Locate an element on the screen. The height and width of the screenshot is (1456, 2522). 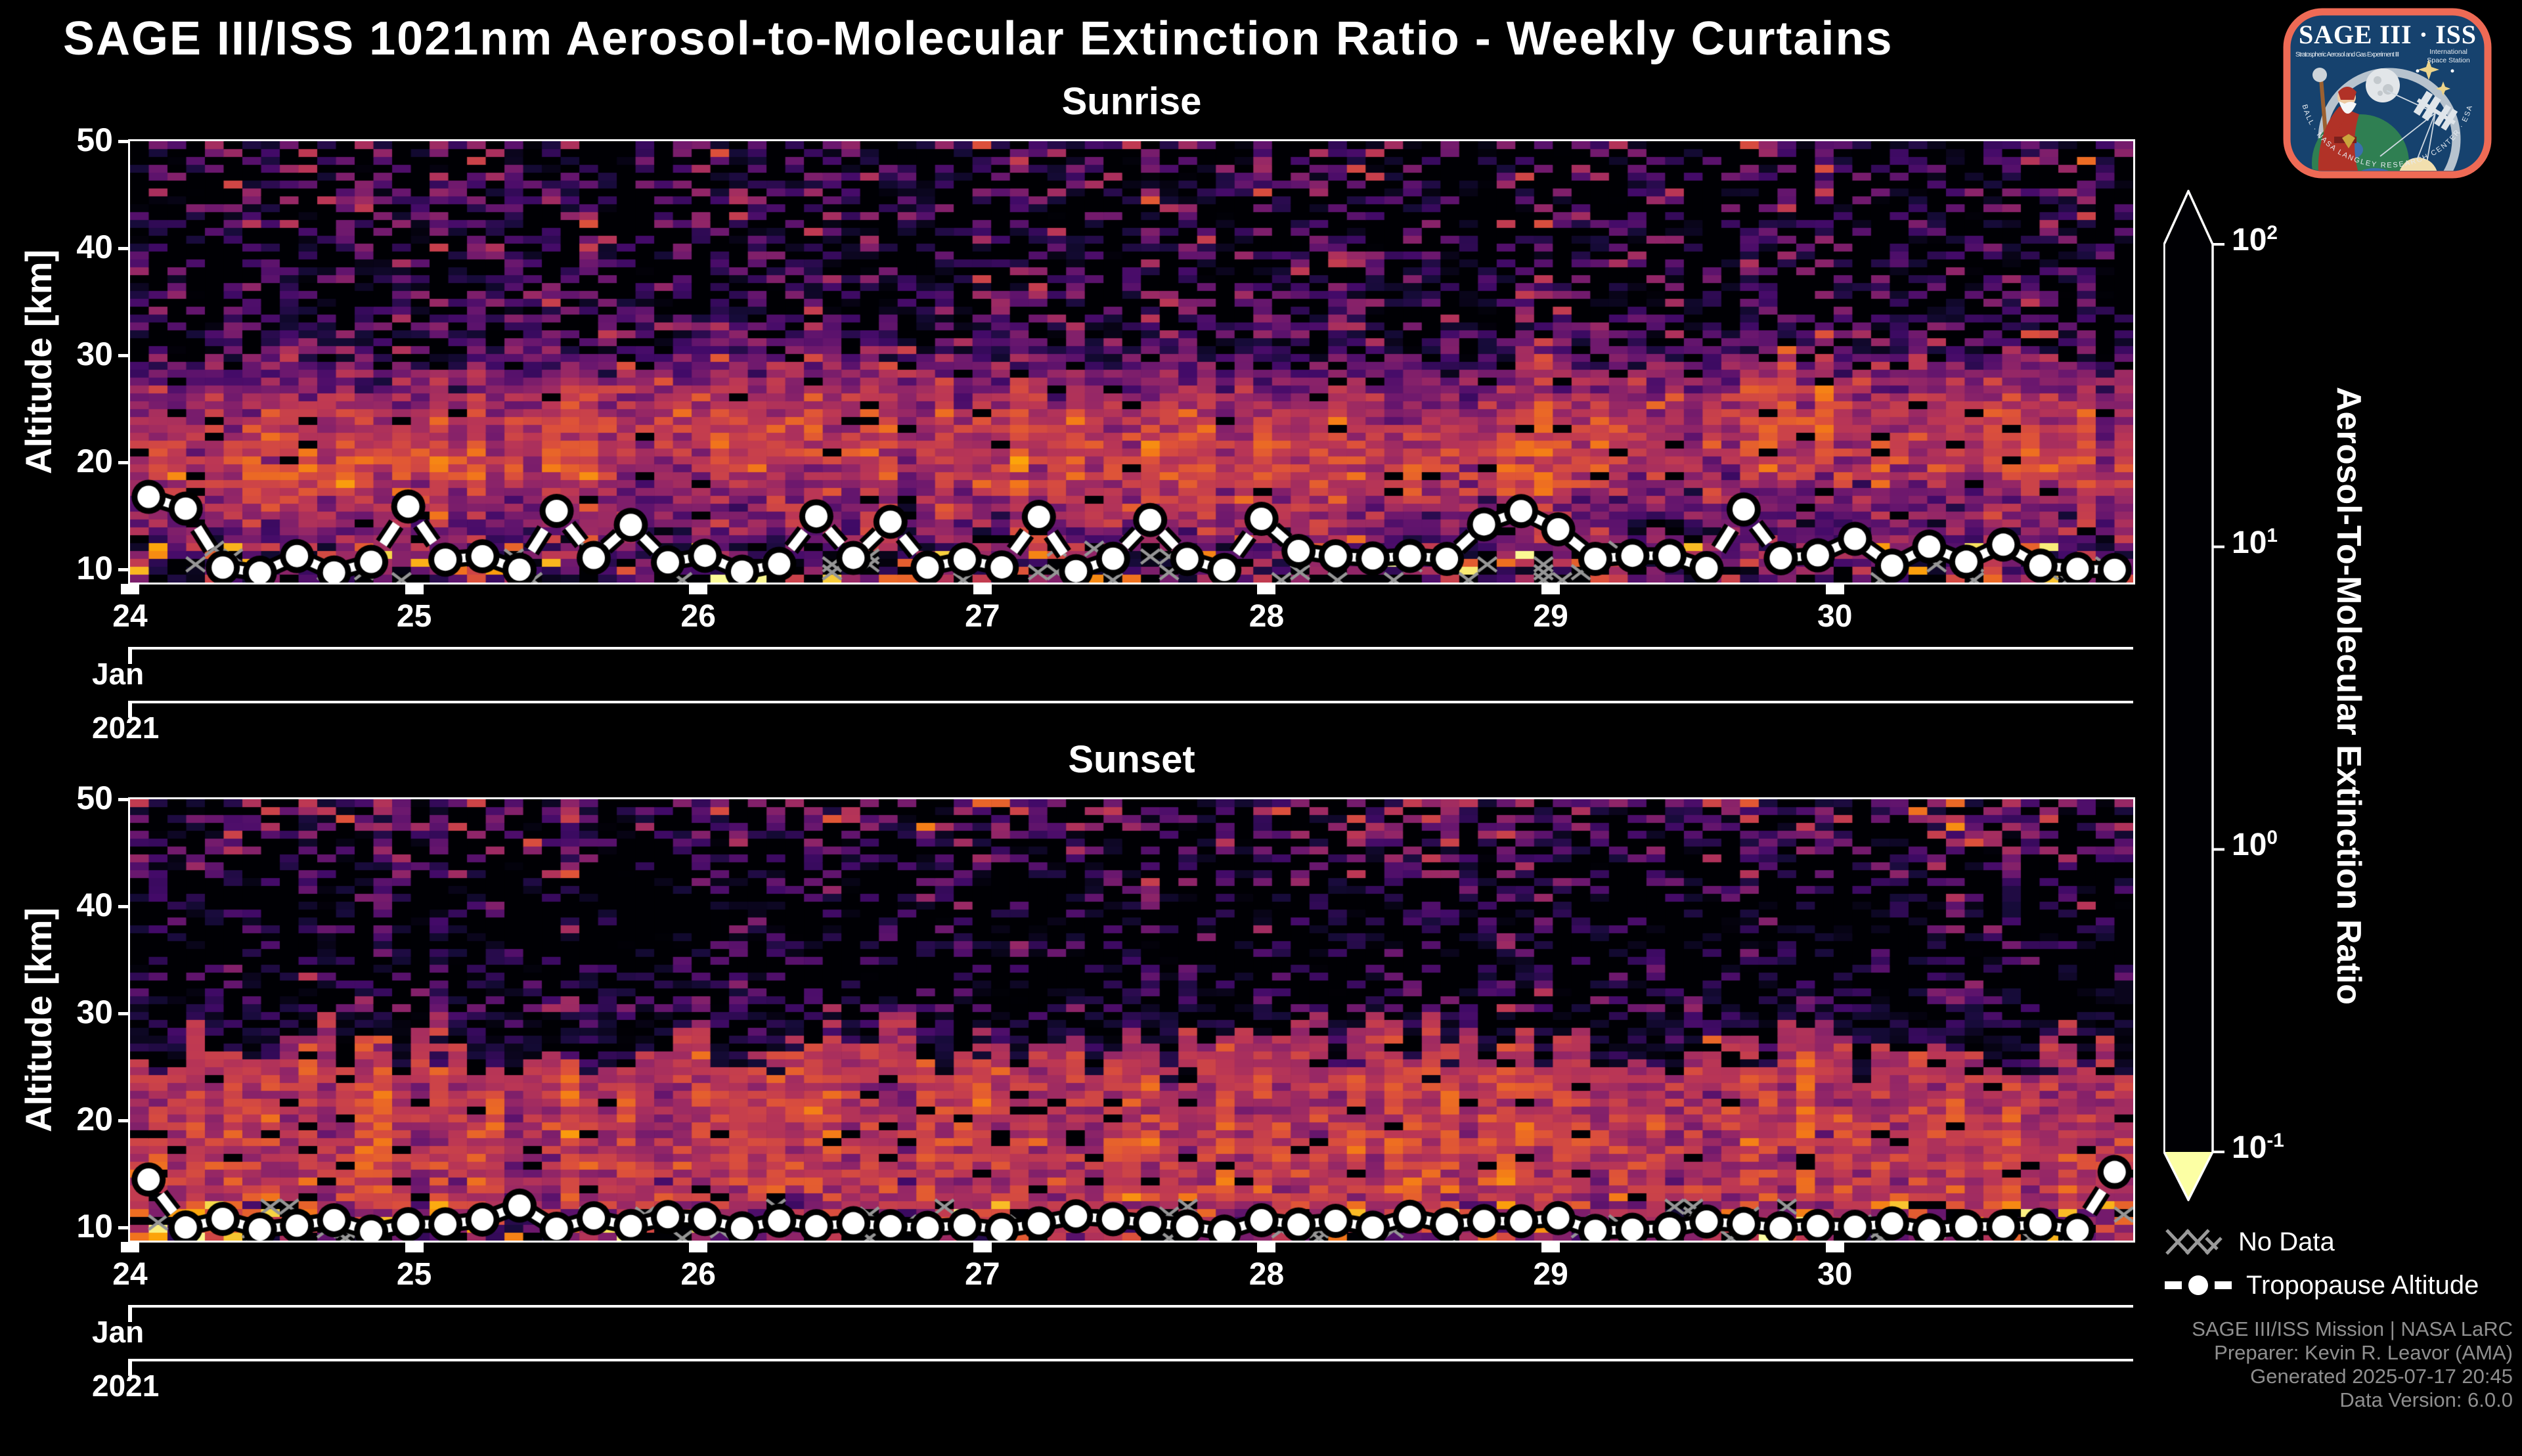
legend-row-no-data: No Data is located at coordinates (2322, 1241).